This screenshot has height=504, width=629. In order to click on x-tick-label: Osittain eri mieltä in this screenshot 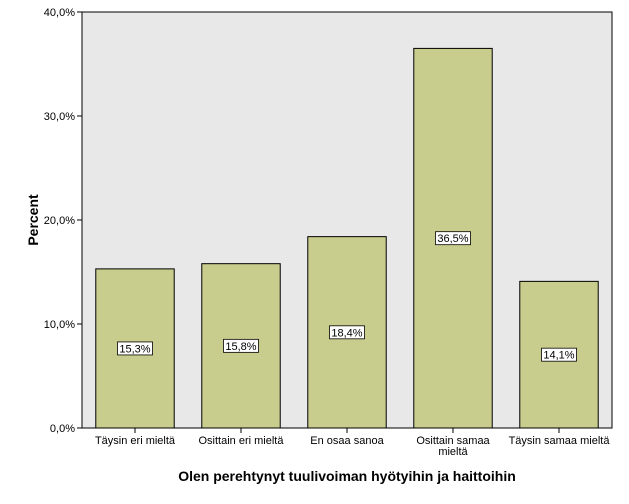, I will do `click(242, 441)`.